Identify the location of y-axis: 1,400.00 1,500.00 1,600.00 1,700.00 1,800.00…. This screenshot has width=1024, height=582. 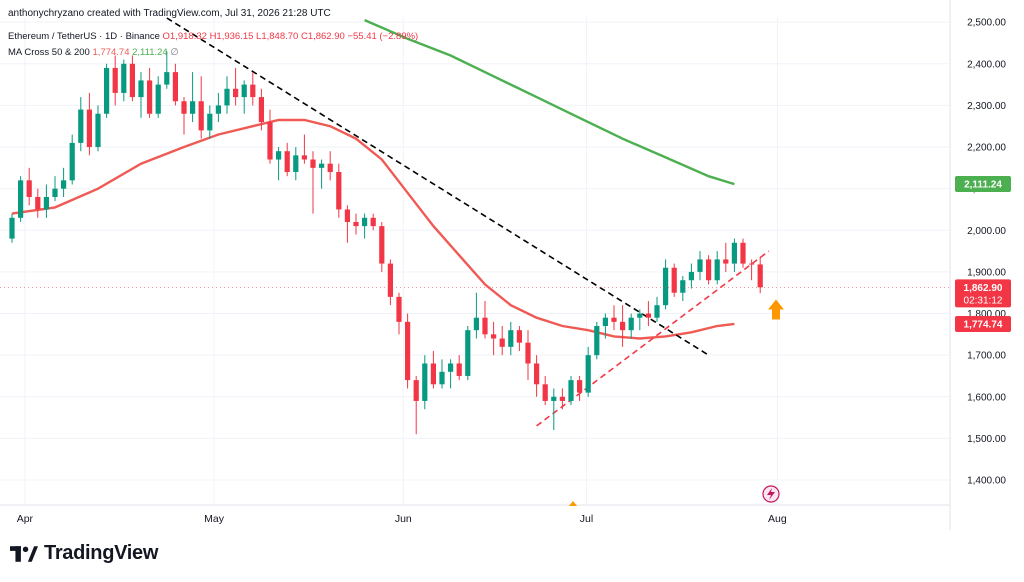
(986, 252).